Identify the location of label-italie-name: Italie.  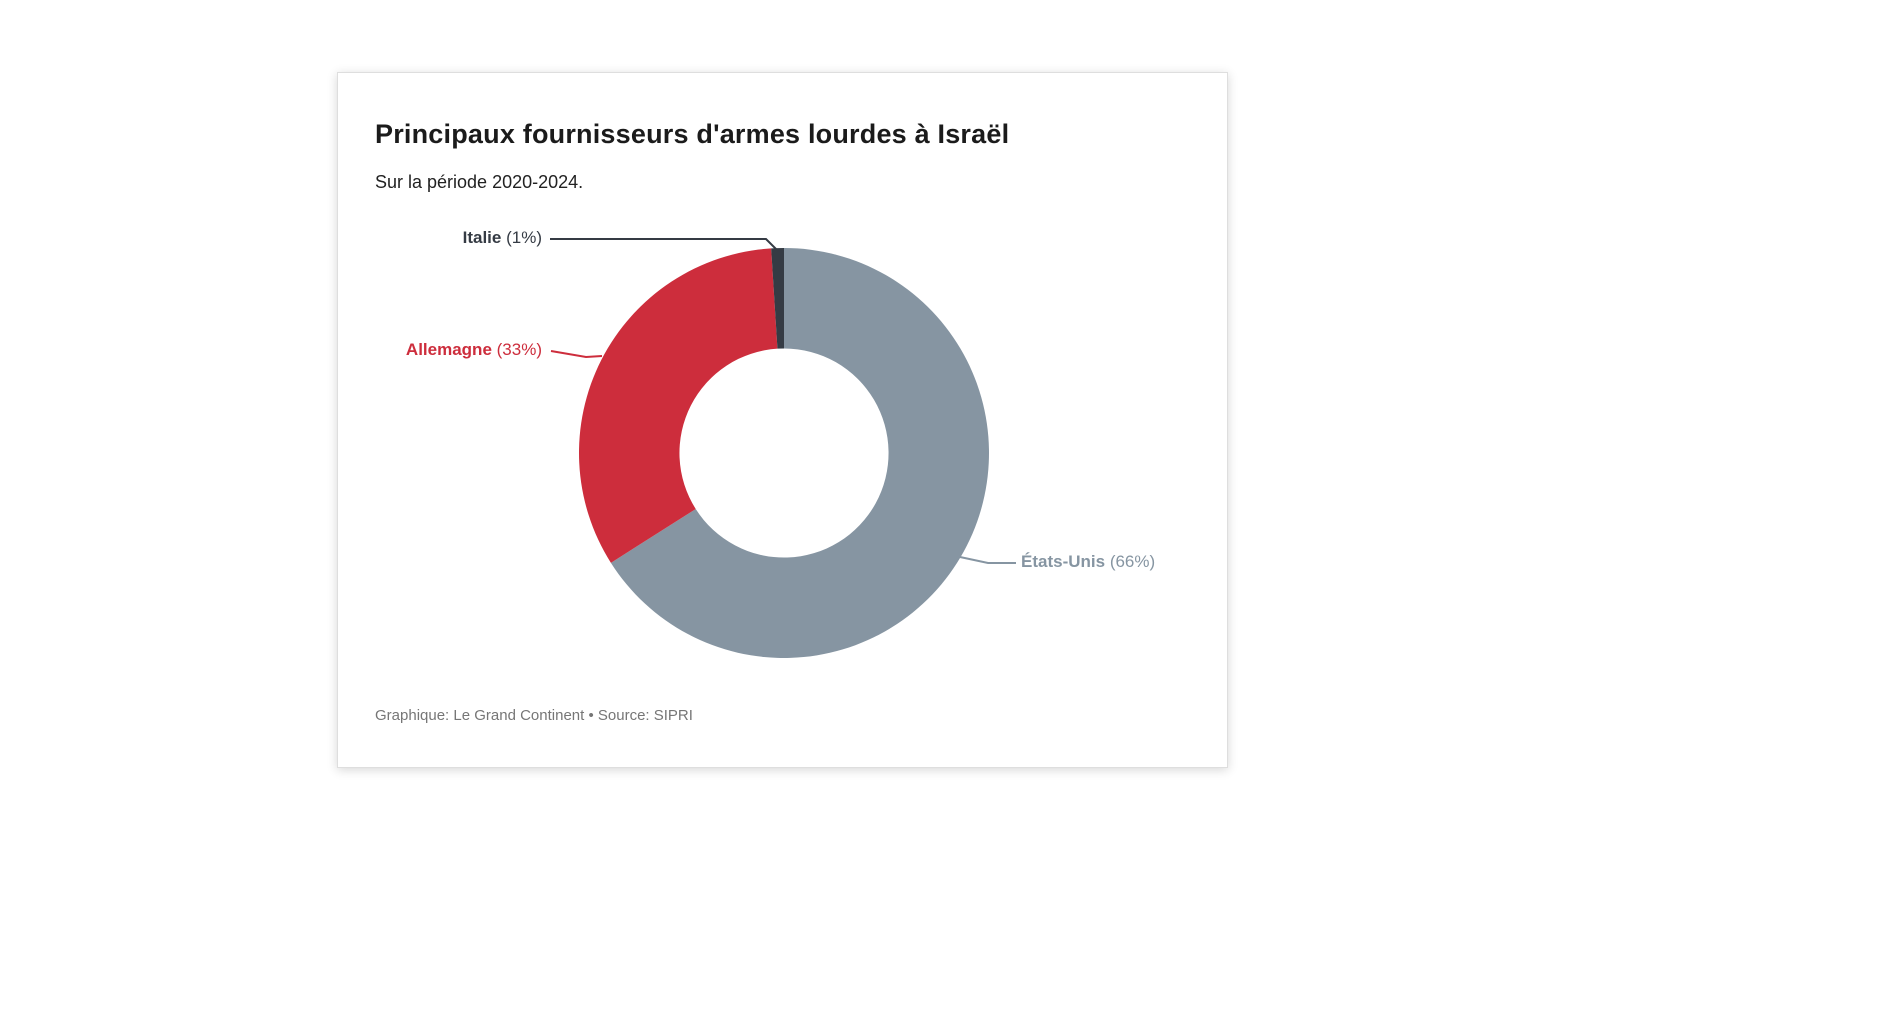
(482, 237).